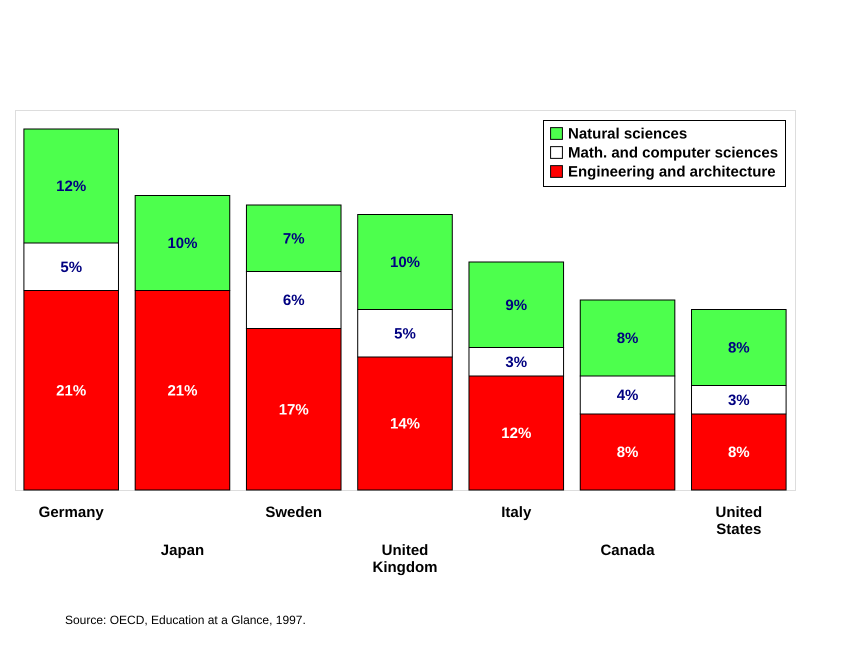 The width and height of the screenshot is (847, 646). I want to click on x-tick-label: Italy, so click(516, 512).